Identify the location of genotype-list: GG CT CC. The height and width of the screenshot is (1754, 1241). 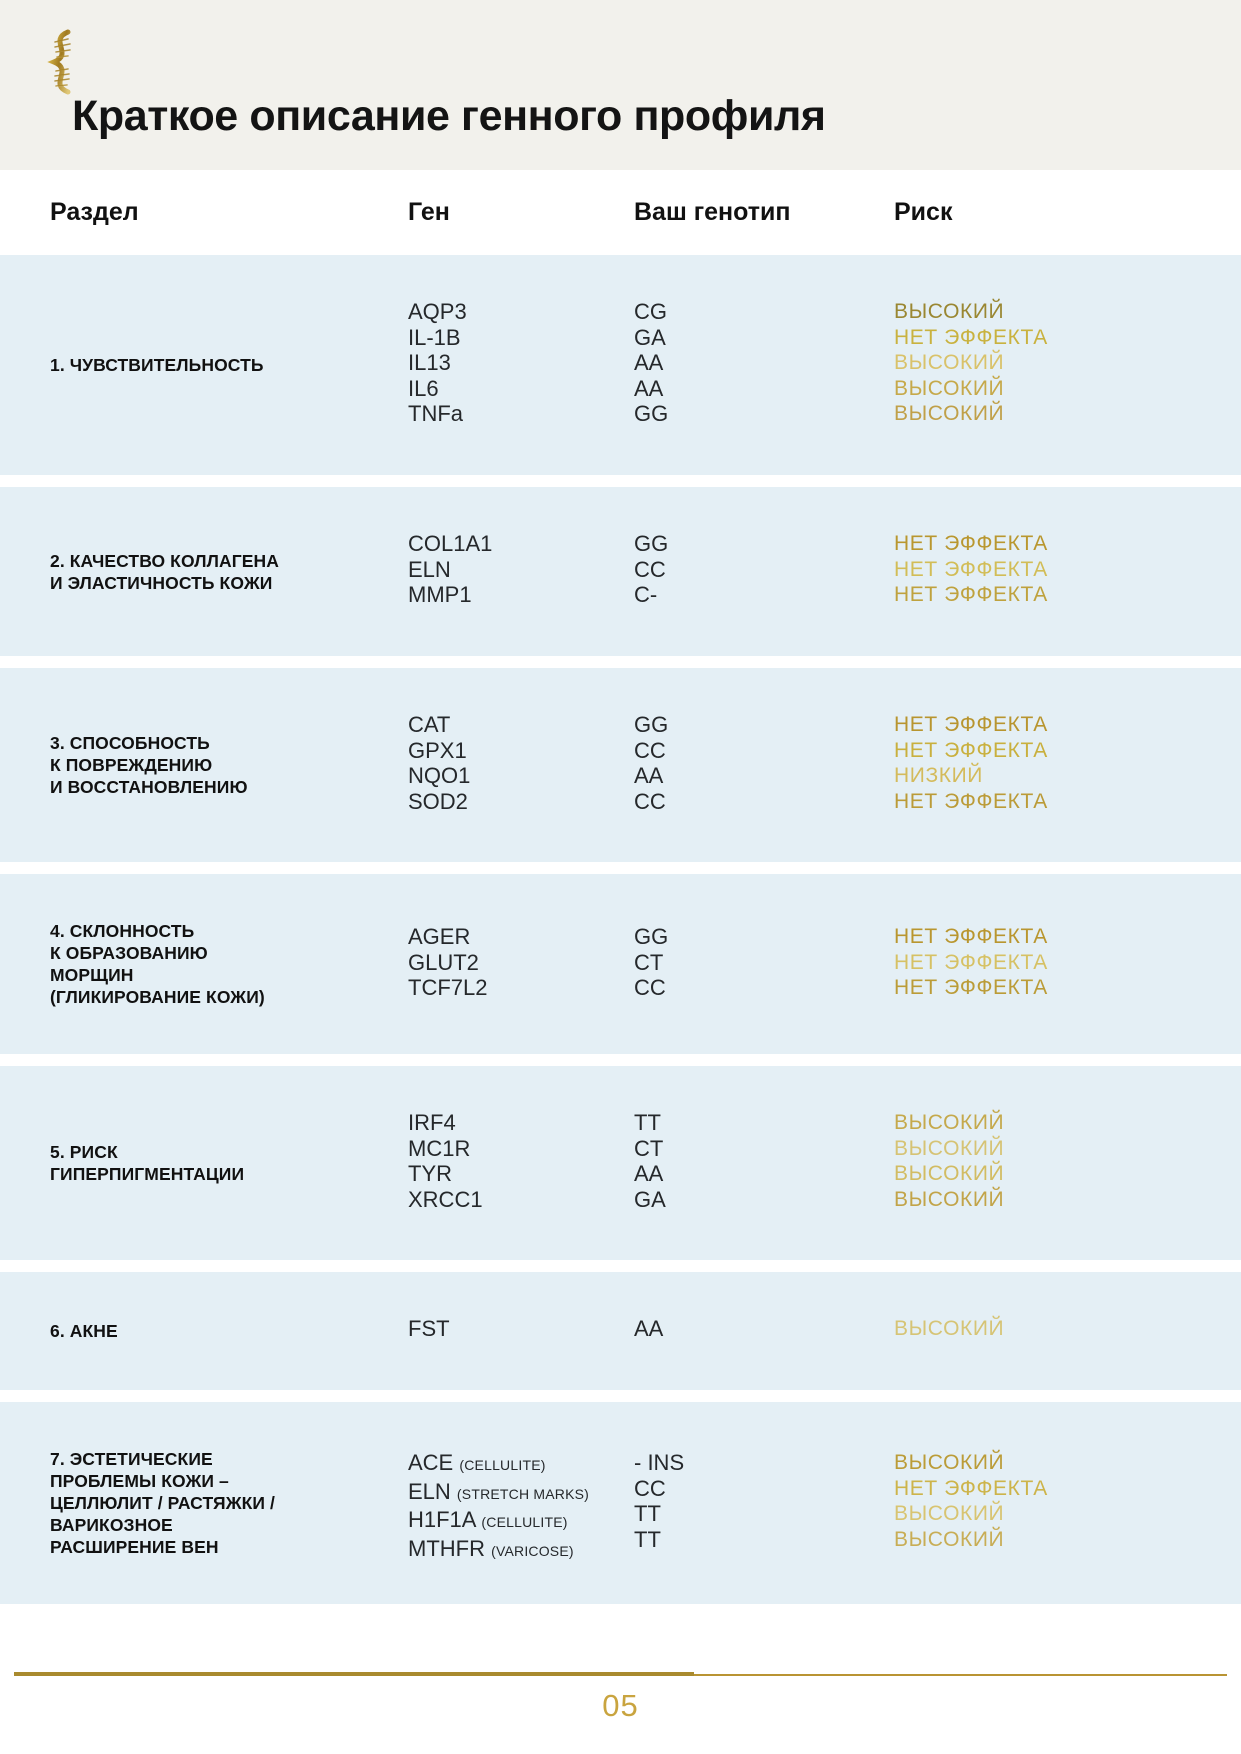
(651, 962).